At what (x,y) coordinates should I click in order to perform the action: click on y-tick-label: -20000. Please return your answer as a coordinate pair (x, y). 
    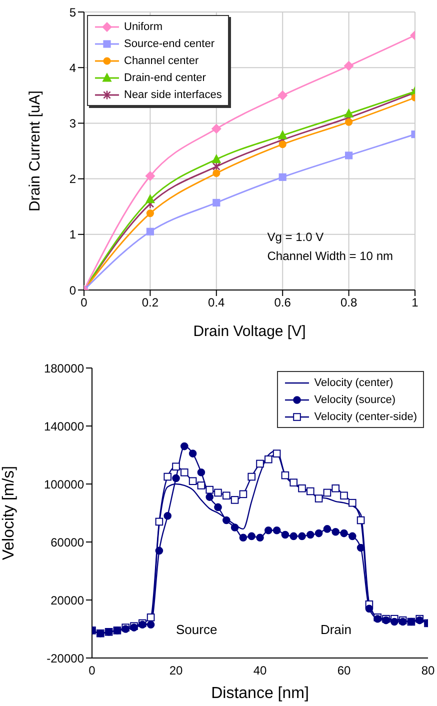
    Looking at the image, I should click on (65, 658).